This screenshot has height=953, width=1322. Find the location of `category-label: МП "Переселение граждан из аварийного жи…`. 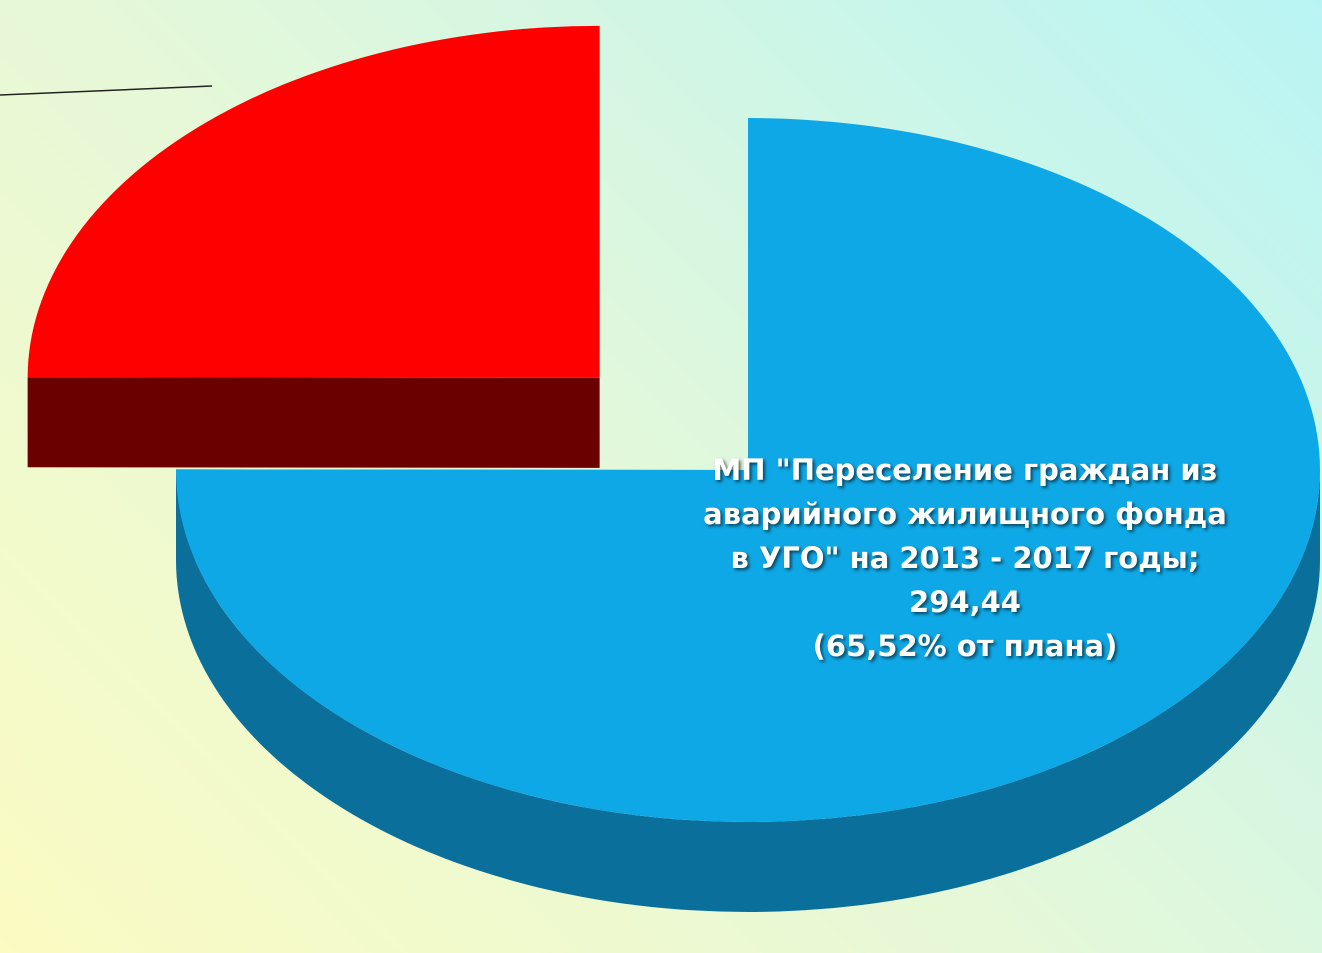

category-label: МП "Переселение граждан из аварийного жи… is located at coordinates (965, 514).